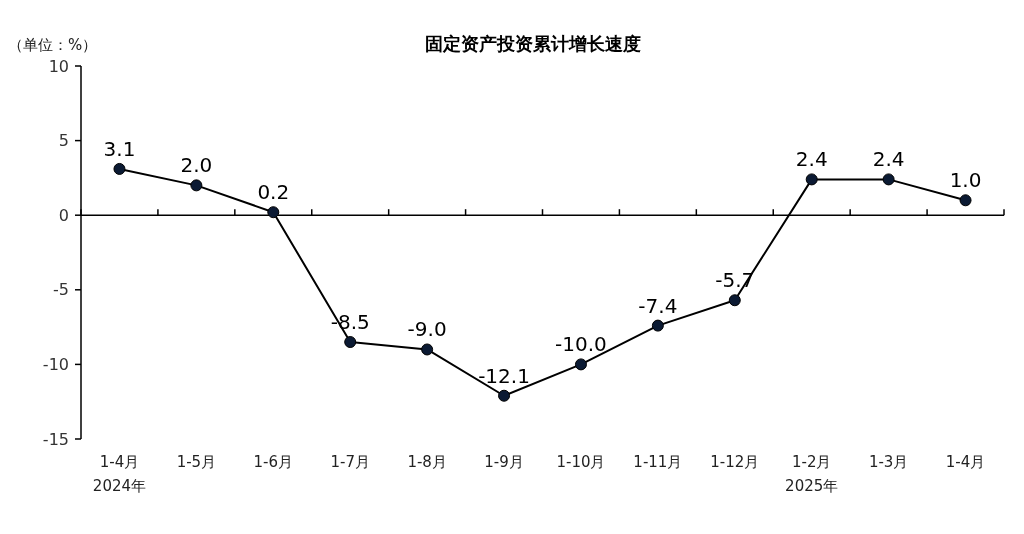 The image size is (1024, 534). Describe the element at coordinates (273, 462) in the screenshot. I see `x-tick-label: 1-6月` at that location.